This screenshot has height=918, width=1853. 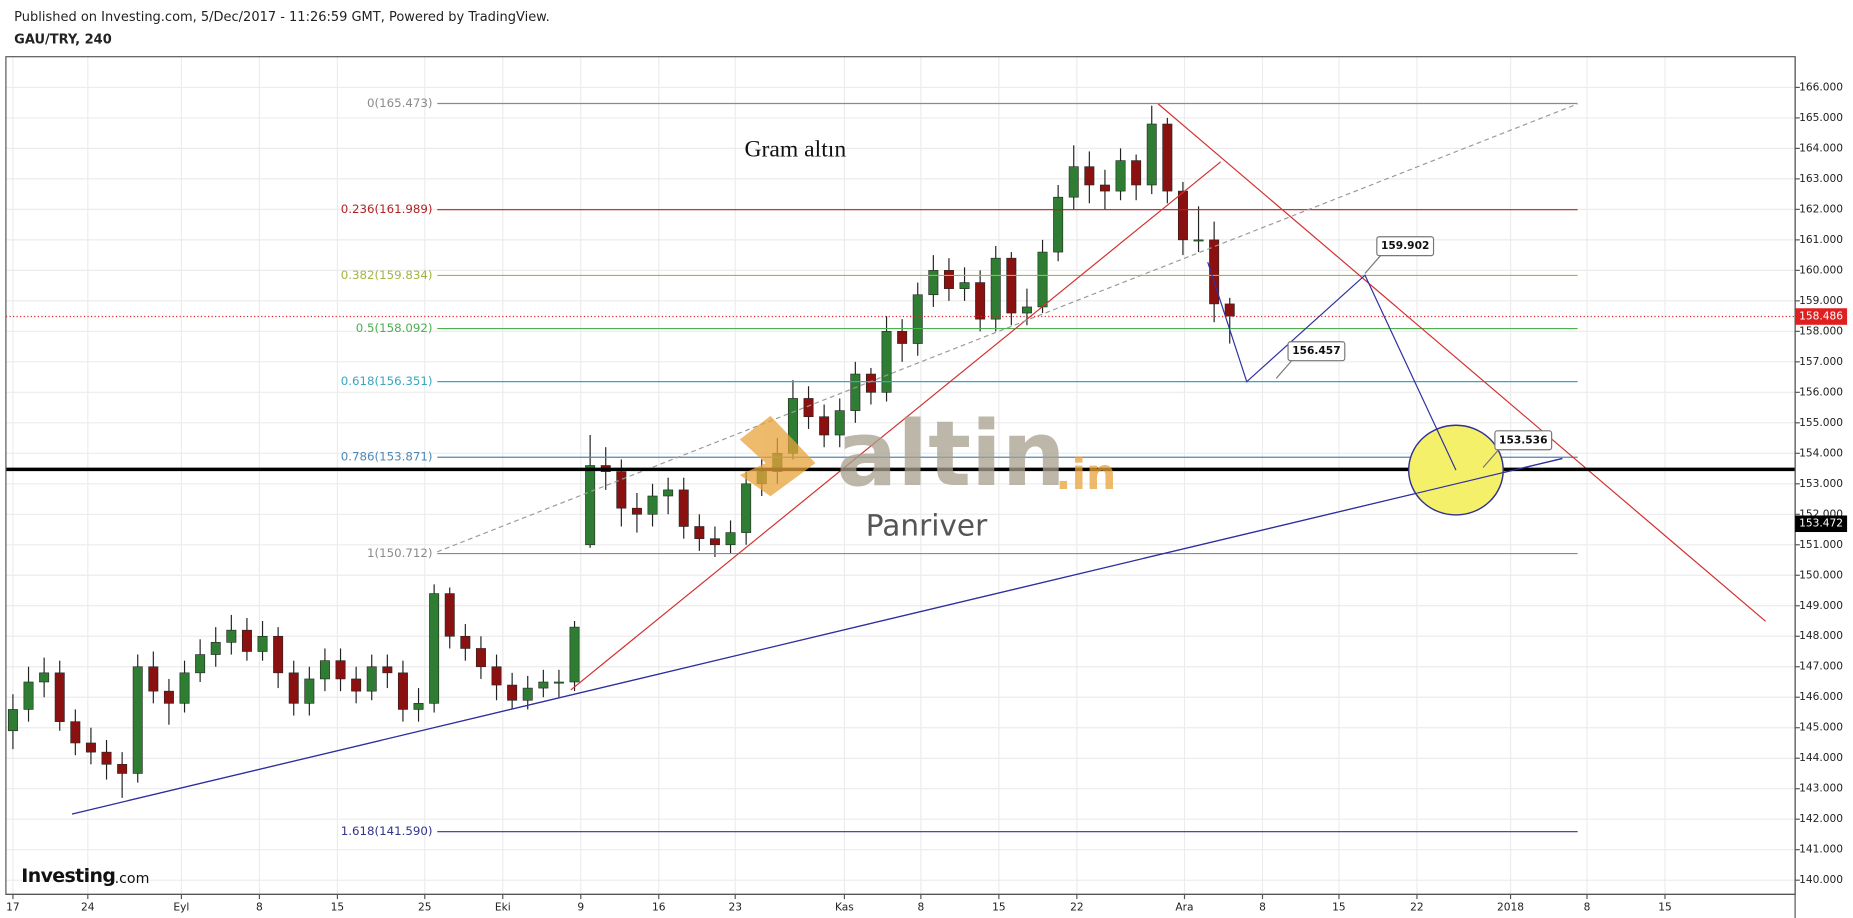 I want to click on fib-label: 0.382(159.834), so click(x=387, y=275).